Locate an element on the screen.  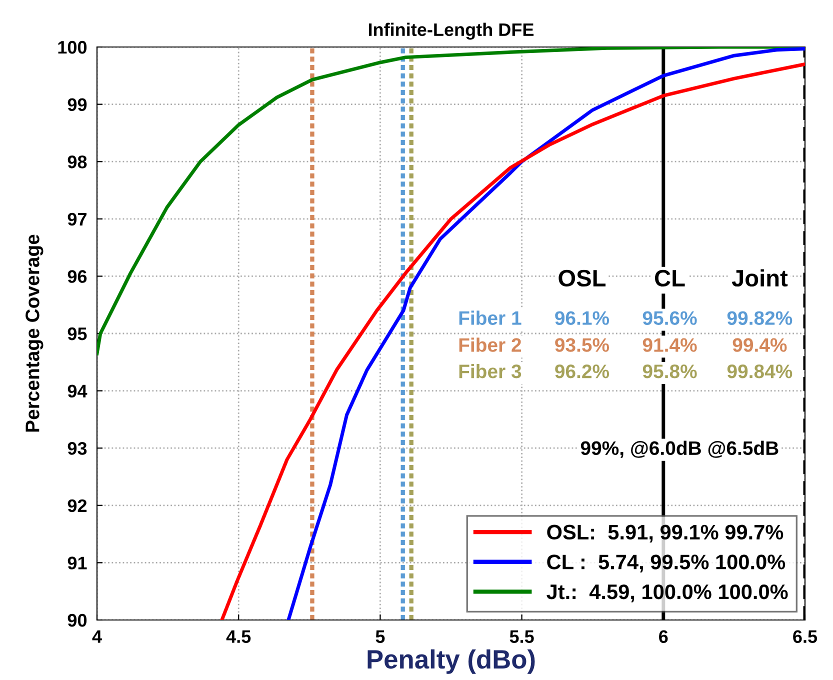
annotation: Fiber 1 is located at coordinates (490, 317).